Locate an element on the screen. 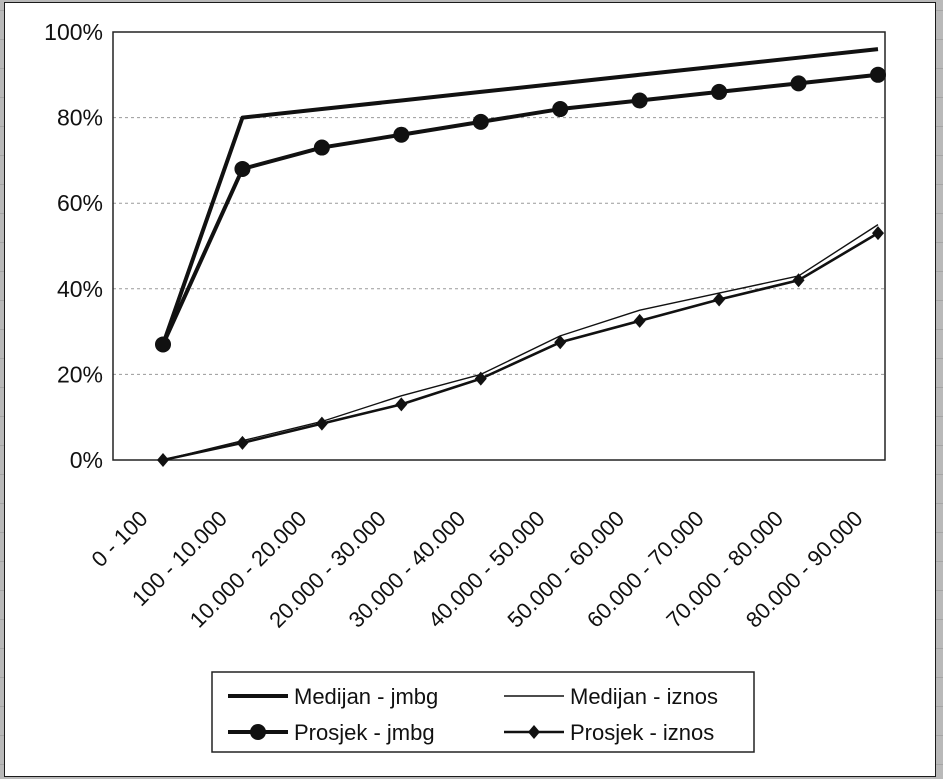 Image resolution: width=943 pixels, height=779 pixels. legend-label: Medijan - jmbg is located at coordinates (366, 696).